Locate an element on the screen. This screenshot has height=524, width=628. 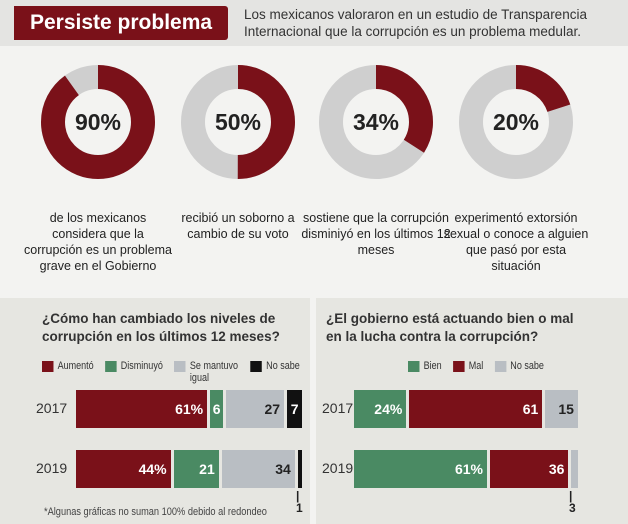
legend-item: Aumentó is located at coordinates (68, 372).